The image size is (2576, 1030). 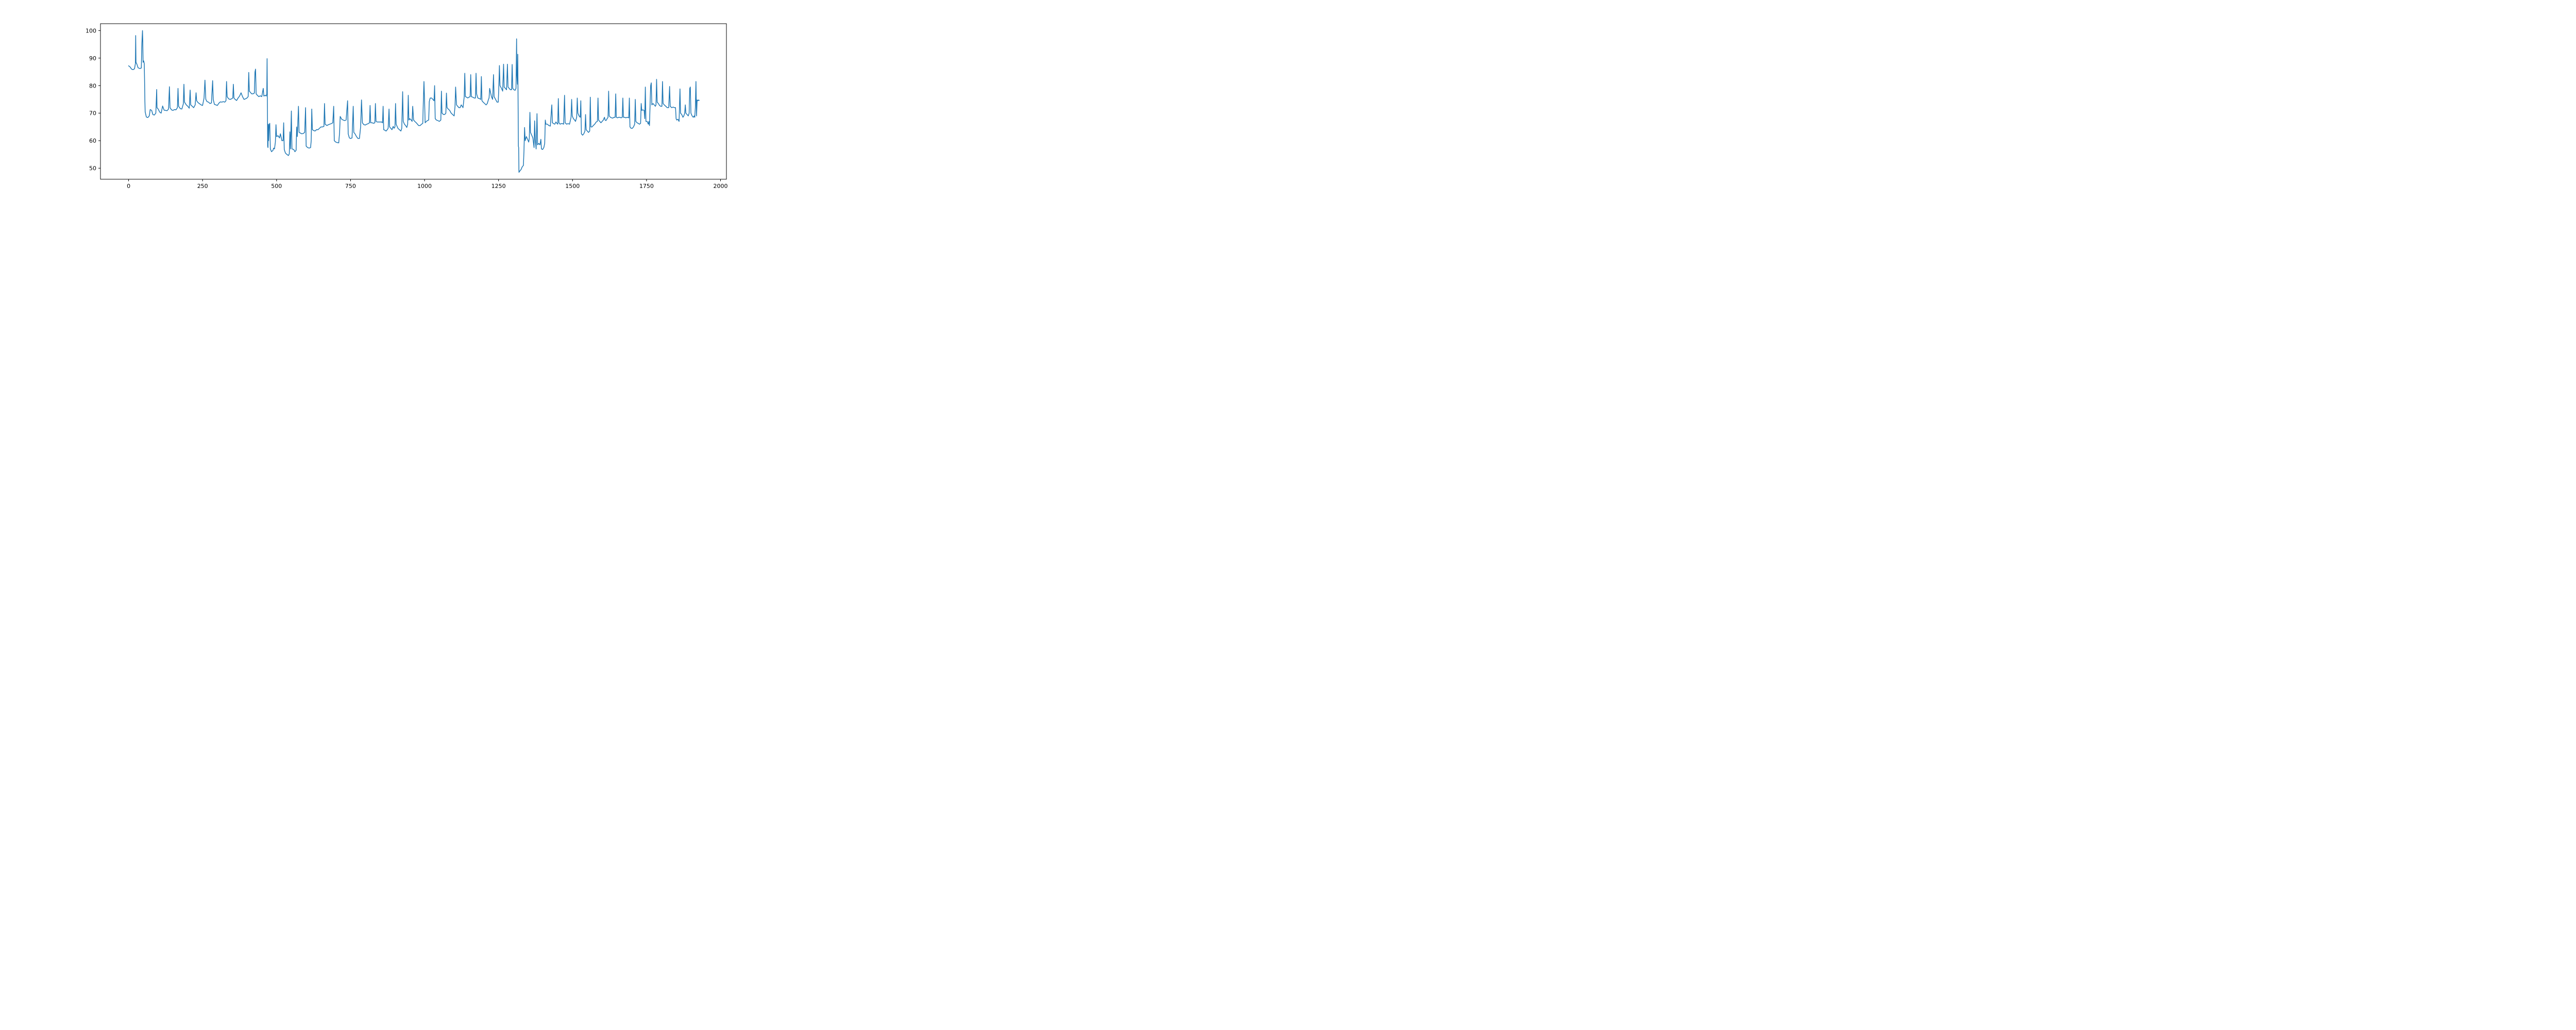 I want to click on y-tick-label: 50, so click(x=92, y=168).